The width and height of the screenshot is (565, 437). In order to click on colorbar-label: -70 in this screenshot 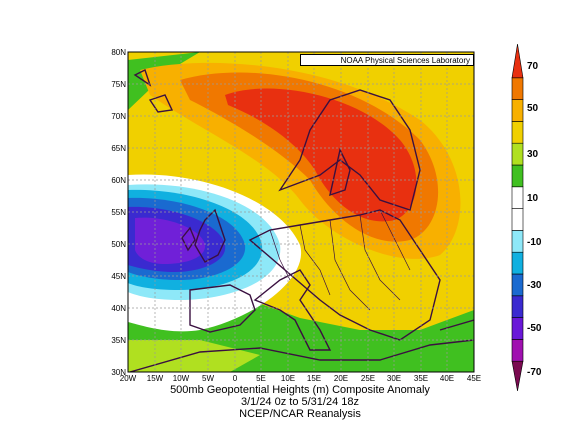, I will do `click(534, 372)`.